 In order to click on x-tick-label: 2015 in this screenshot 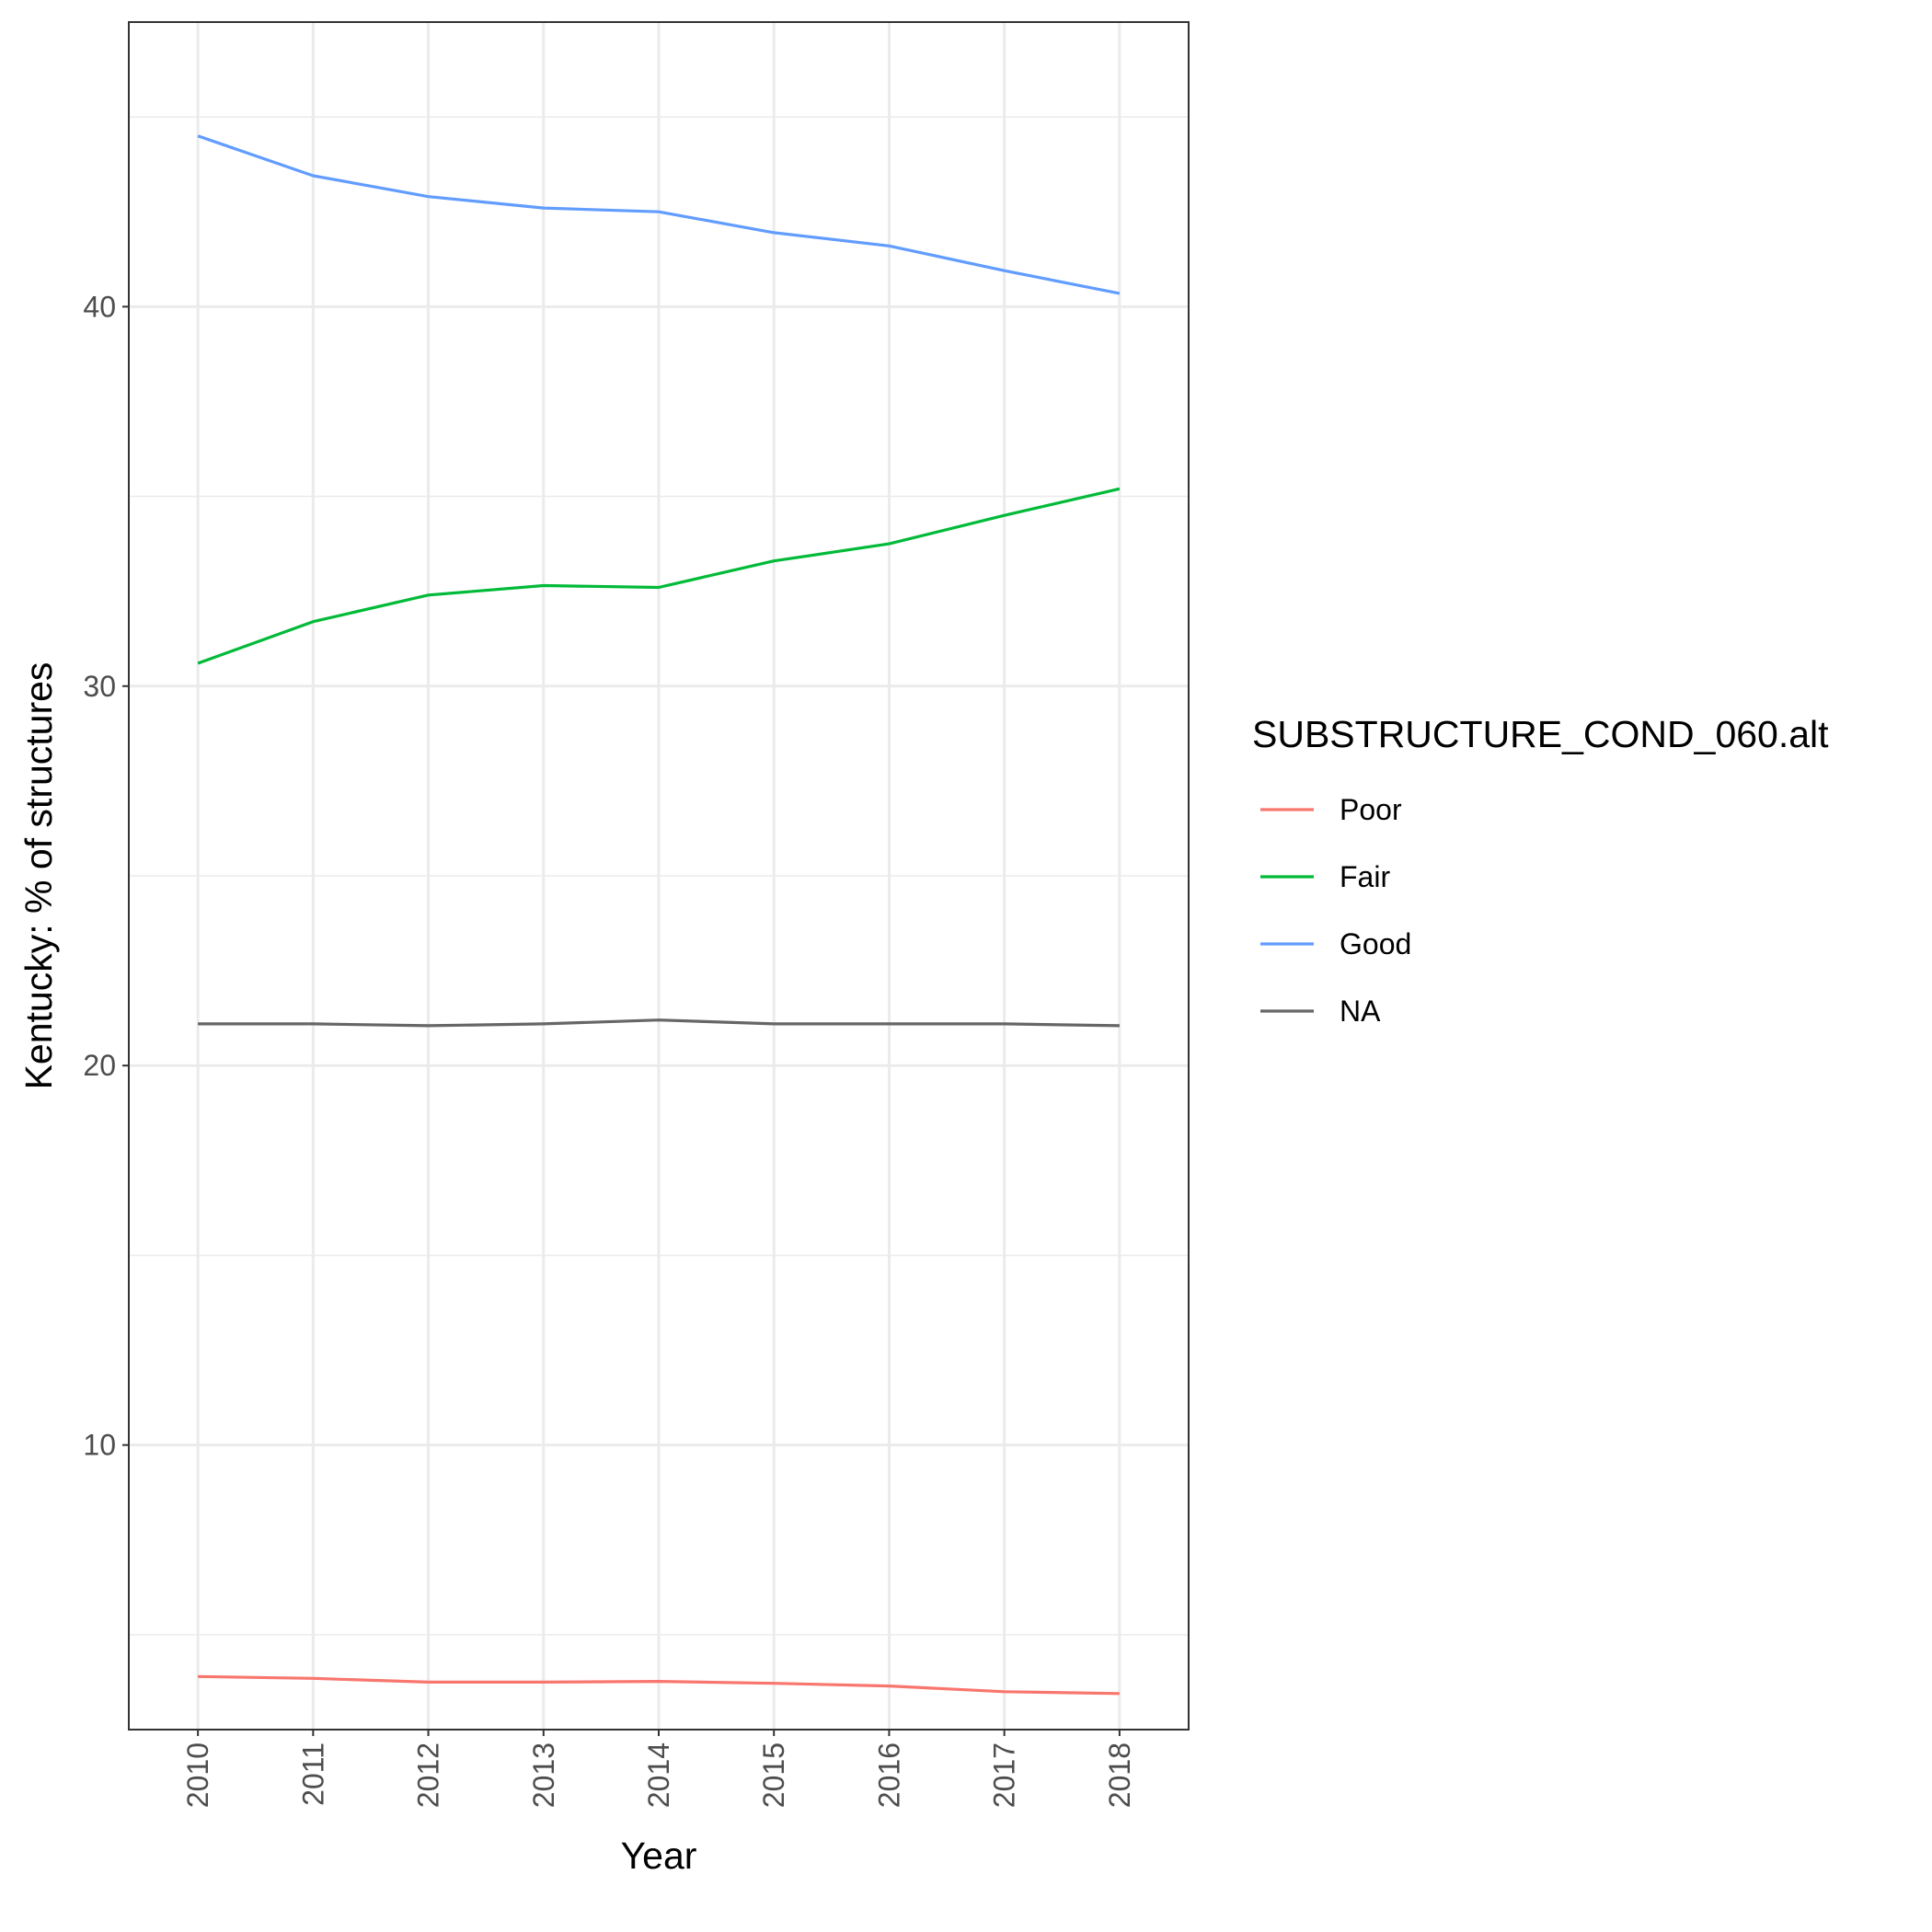, I will do `click(773, 1775)`.